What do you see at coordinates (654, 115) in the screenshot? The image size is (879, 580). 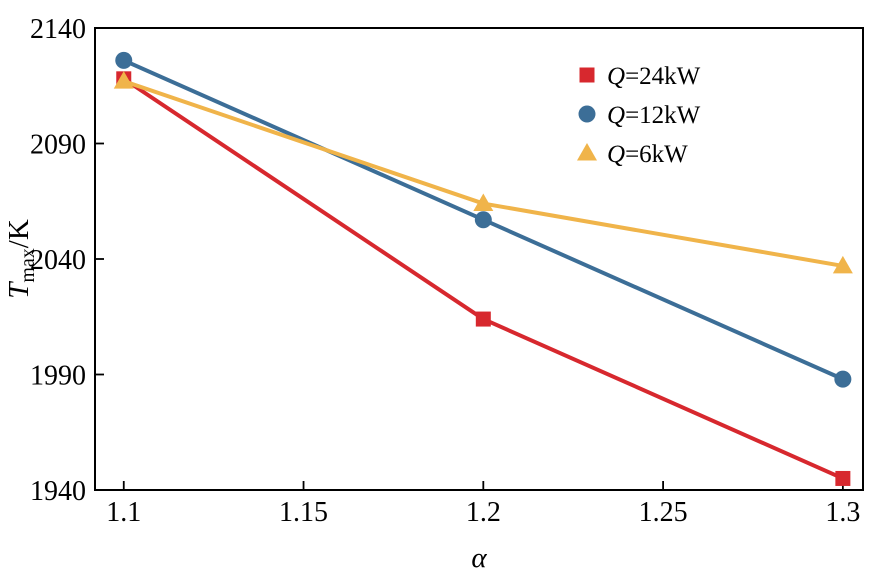 I see `legend-label: Q=12kW` at bounding box center [654, 115].